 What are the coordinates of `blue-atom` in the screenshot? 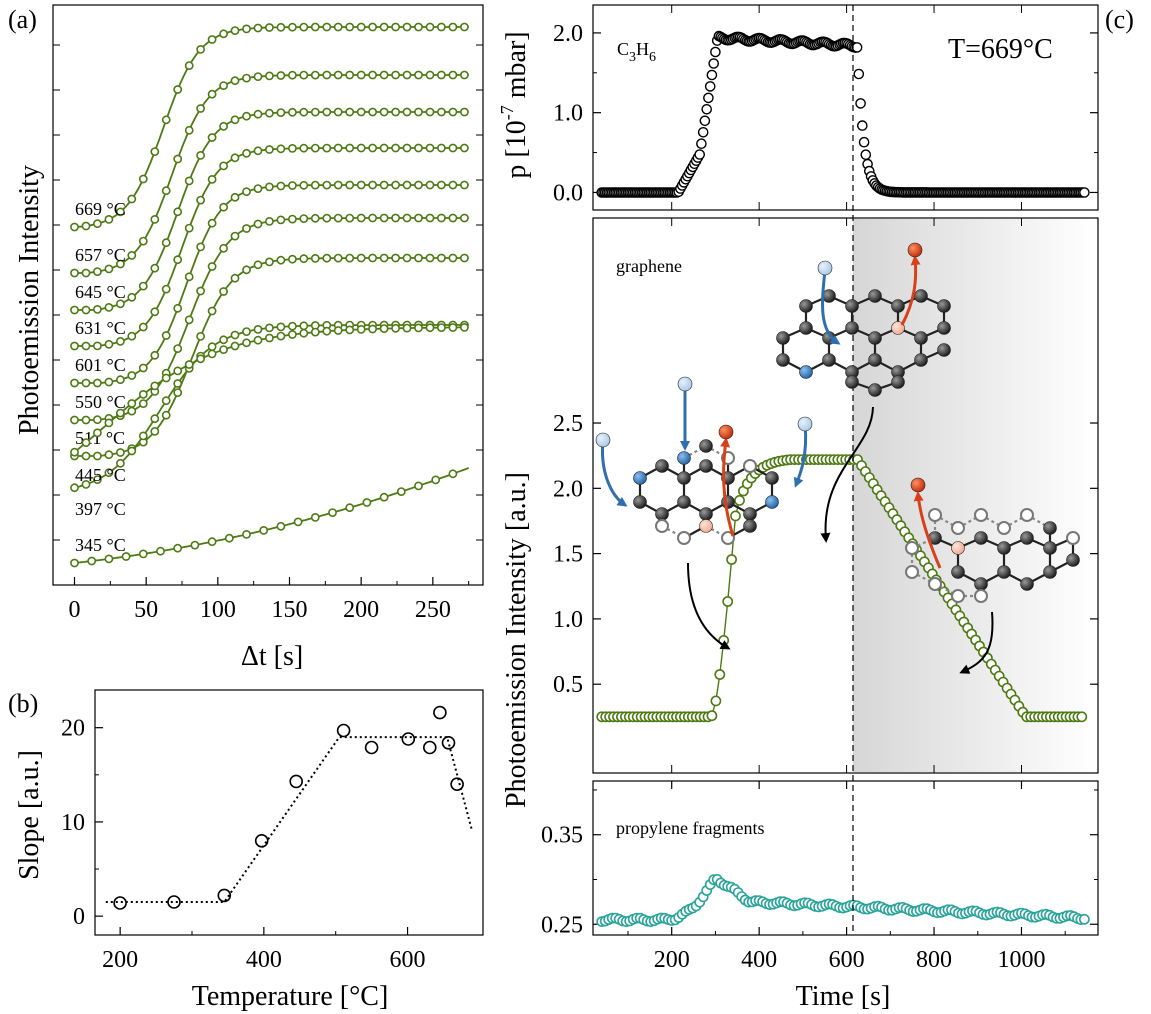 It's located at (772, 502).